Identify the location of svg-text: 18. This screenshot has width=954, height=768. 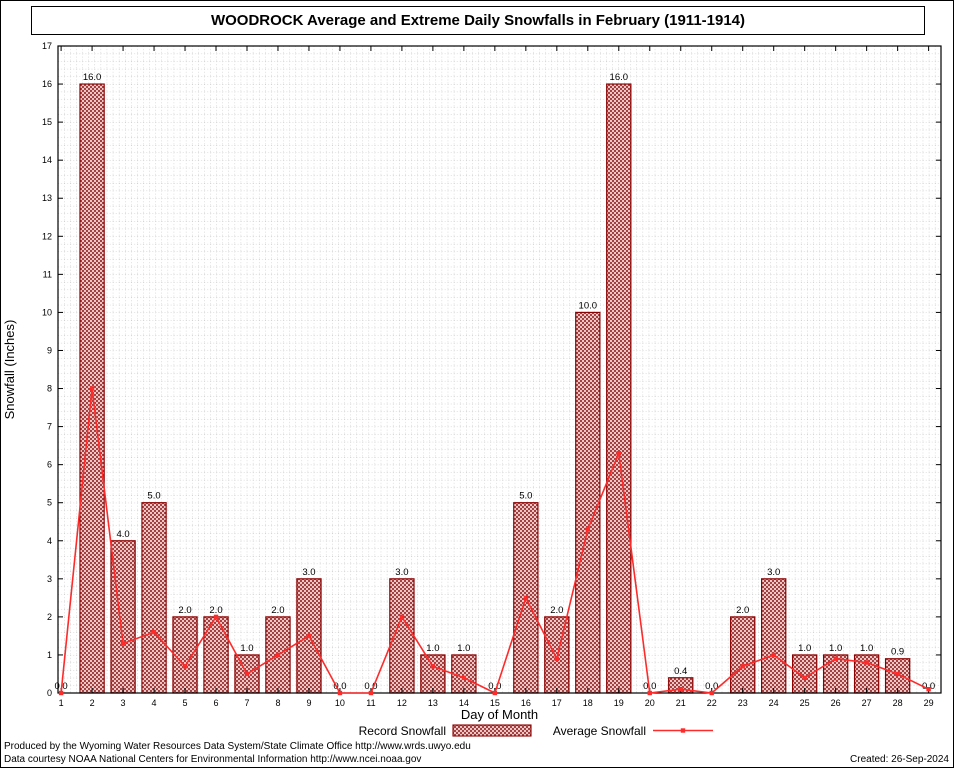
(588, 703).